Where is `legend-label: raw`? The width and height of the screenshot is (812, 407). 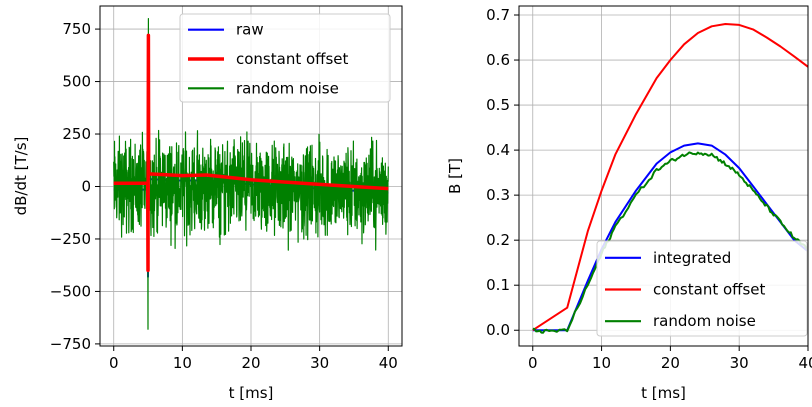 legend-label: raw is located at coordinates (250, 30).